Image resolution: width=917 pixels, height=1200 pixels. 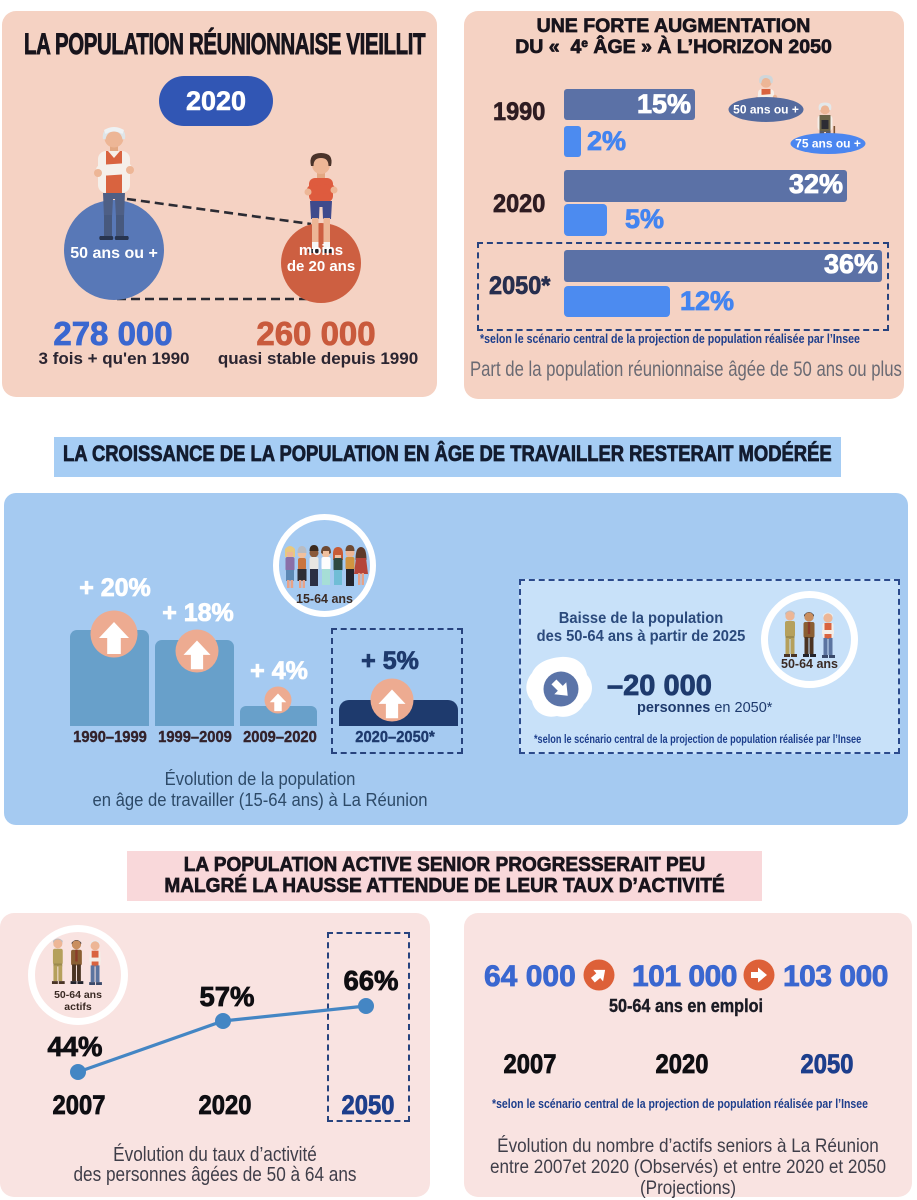 I want to click on svg-text: 50 ans ou +, so click(x=766, y=110).